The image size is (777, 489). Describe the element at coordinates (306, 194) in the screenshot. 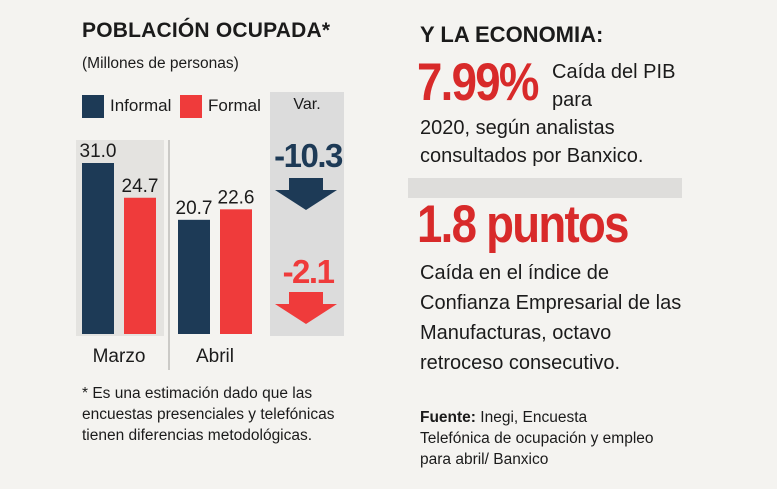

I see `down-arrow-icon-informal` at that location.